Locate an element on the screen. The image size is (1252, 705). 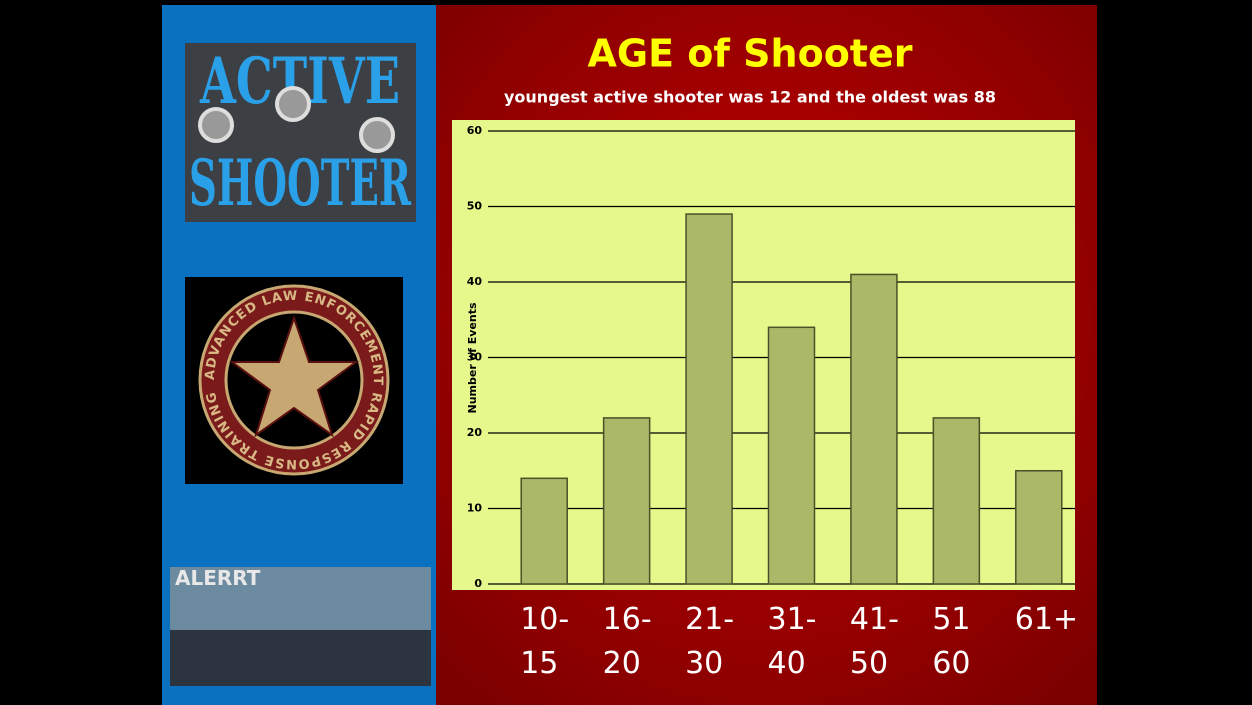
seal-star is located at coordinates (294, 376).